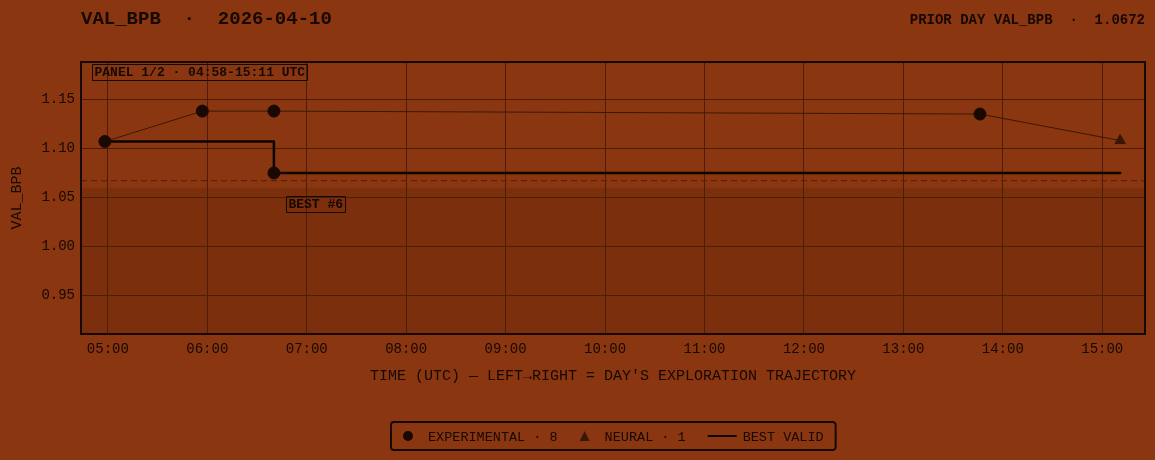 Image resolution: width=1155 pixels, height=460 pixels. Describe the element at coordinates (306, 349) in the screenshot. I see `x-tick-label: 07:00` at that location.